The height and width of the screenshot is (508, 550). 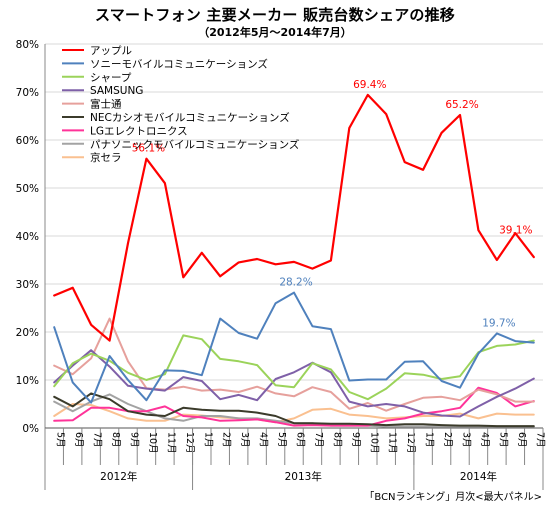 I want to click on y-tick-label: 10%, so click(x=27, y=381).